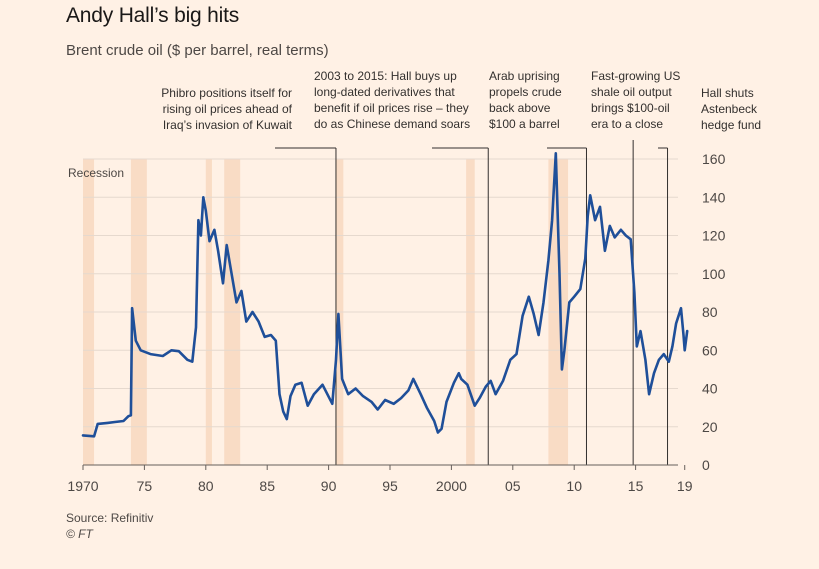  Describe the element at coordinates (110, 518) in the screenshot. I see `source-note: Source: Refinitiv` at that location.